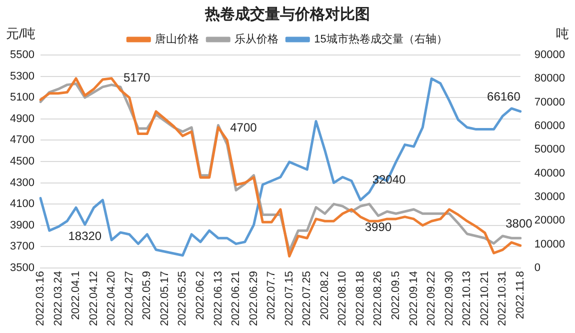 This screenshot has width=575, height=333. What do you see at coordinates (22, 268) in the screenshot?
I see `y-tick-label: 3500` at bounding box center [22, 268].